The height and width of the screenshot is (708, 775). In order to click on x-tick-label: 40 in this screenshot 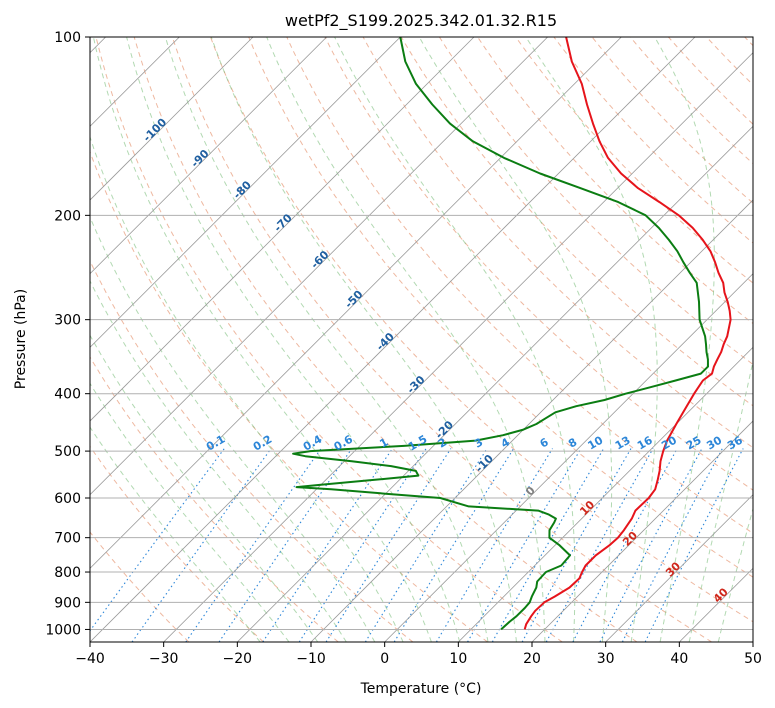, I will do `click(679, 659)`.